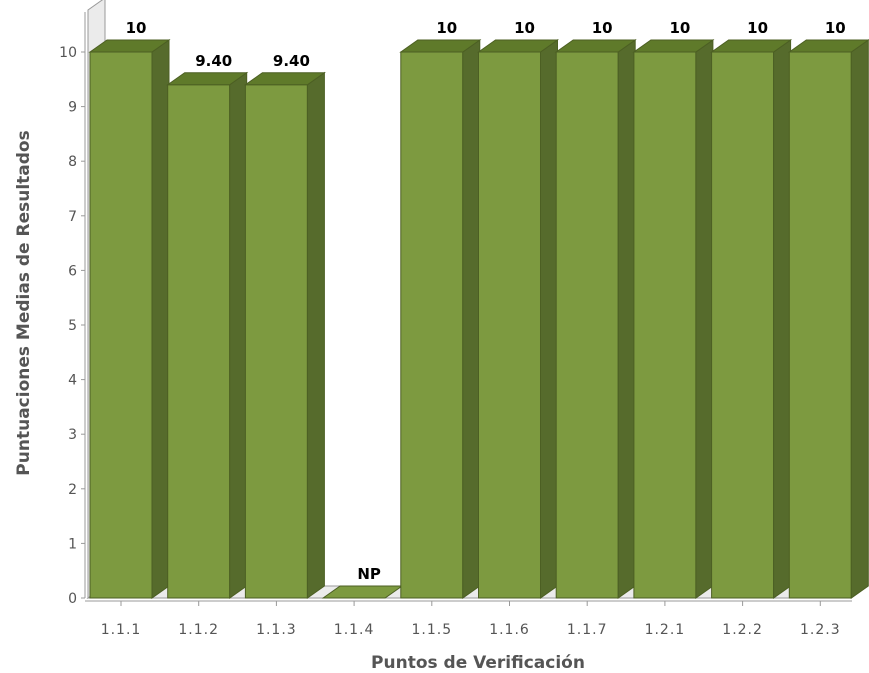 Image resolution: width=869 pixels, height=673 pixels. I want to click on y-axis-ticks: 0 1 2 3 4 5 6 7 8 9 10, so click(72, 326).